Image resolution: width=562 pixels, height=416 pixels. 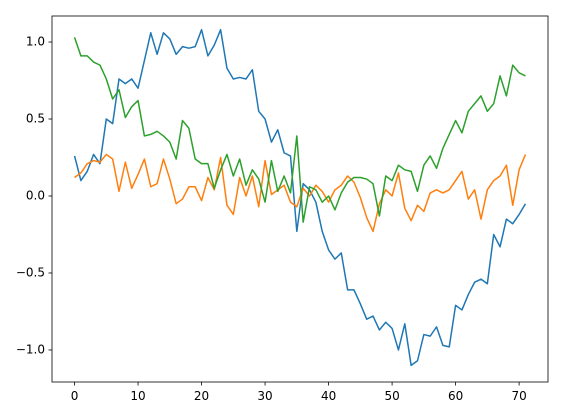 I want to click on y-tick-label: 0.0, so click(x=35, y=195).